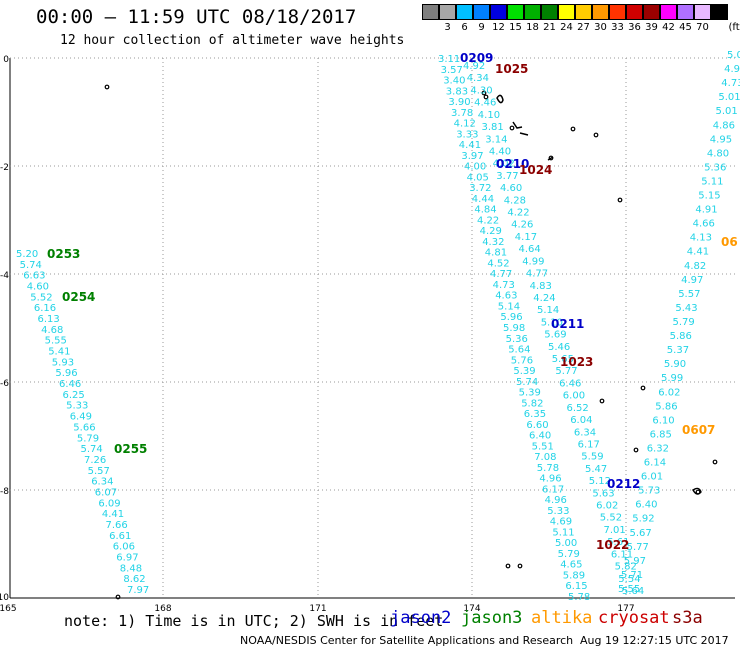 This screenshot has height=650, width=740. I want to click on wave-height-value: 5.15, so click(709, 196).